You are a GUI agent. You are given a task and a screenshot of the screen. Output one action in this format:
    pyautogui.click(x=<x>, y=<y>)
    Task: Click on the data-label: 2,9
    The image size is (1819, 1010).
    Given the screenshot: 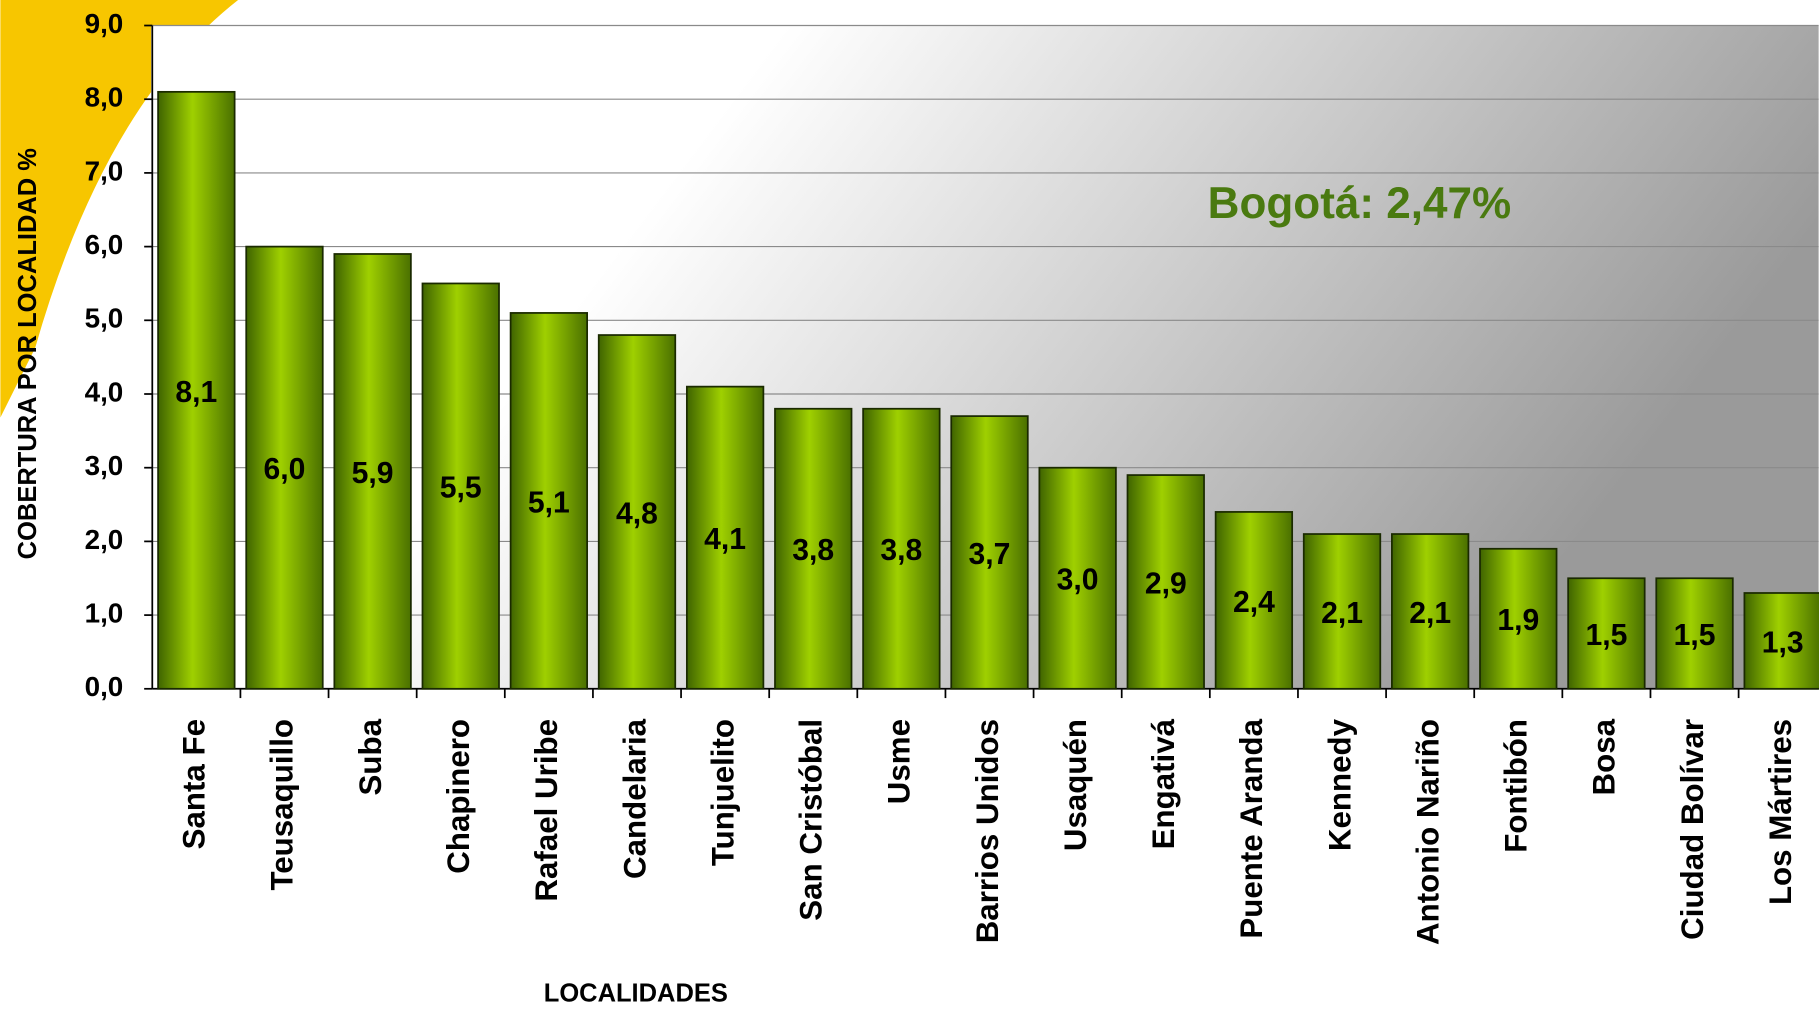 What is the action you would take?
    pyautogui.click(x=1166, y=583)
    